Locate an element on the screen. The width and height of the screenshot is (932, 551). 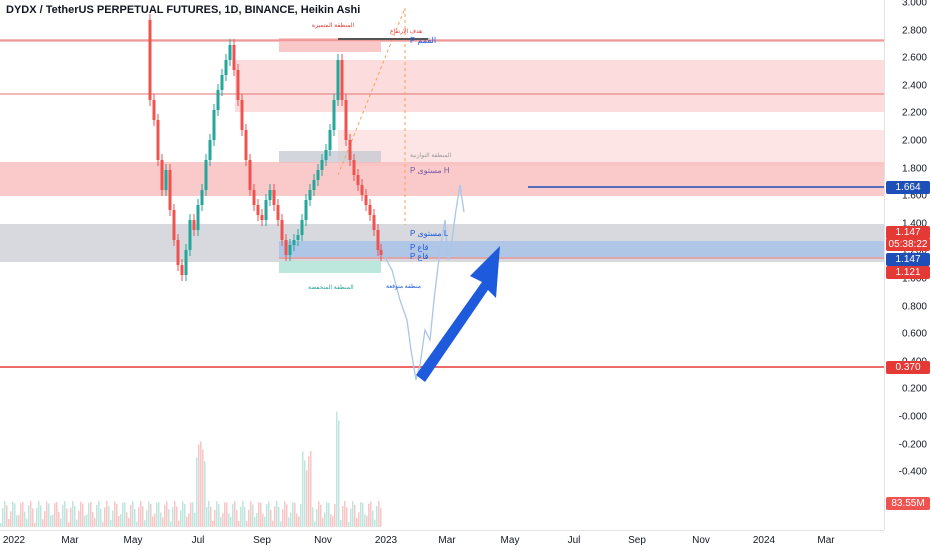
price-tick: 2.800 is located at coordinates (914, 31).